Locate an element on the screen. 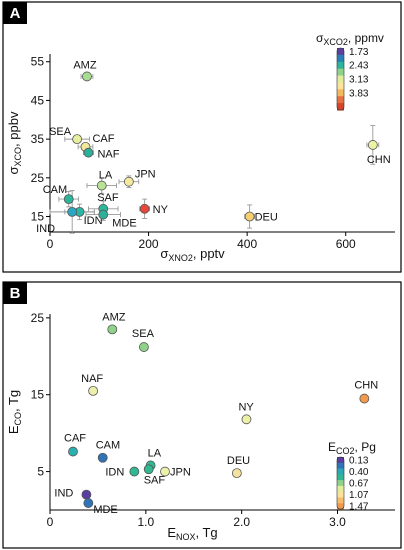 This screenshot has height=550, width=404. panel-label: A is located at coordinates (15, 13).